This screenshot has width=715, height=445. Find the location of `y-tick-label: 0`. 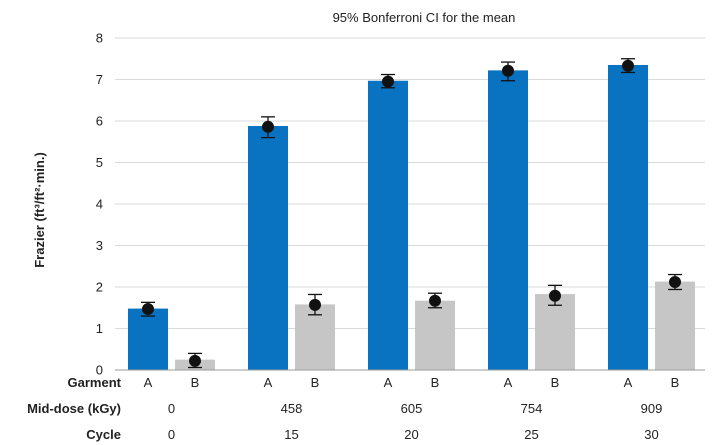

y-tick-label: 0 is located at coordinates (99, 370).